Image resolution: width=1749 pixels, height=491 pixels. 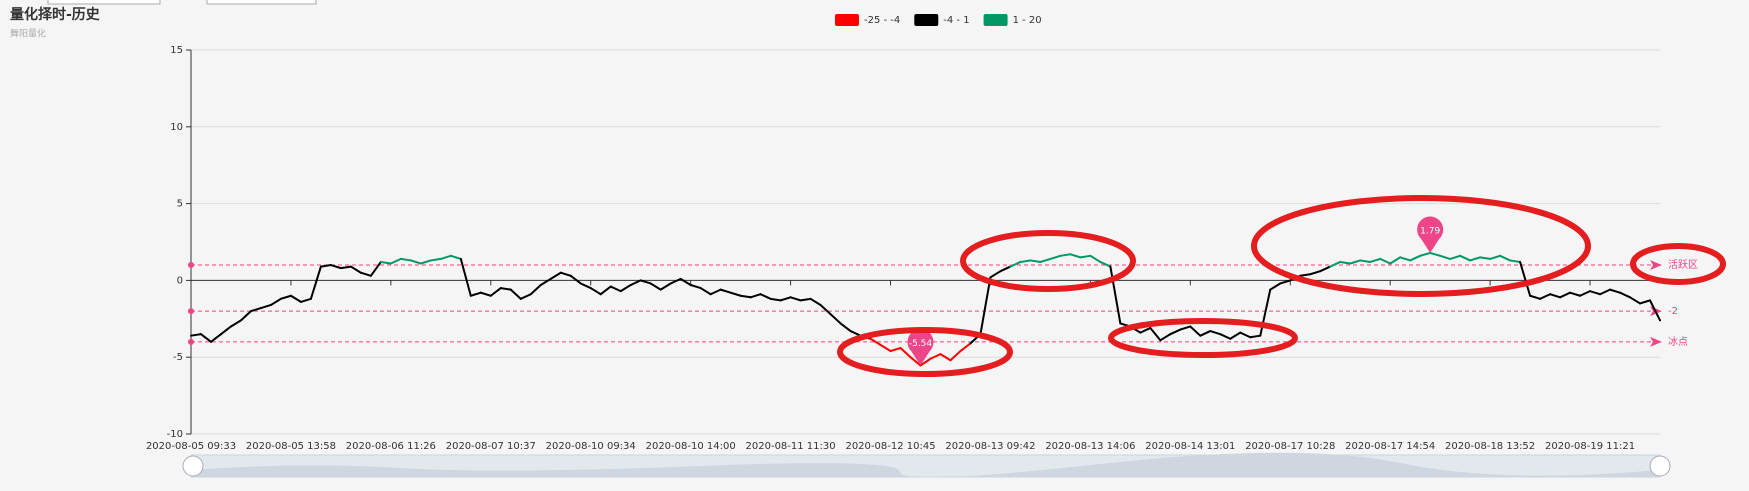 I want to click on mark-line-arrow, so click(x=1656, y=265).